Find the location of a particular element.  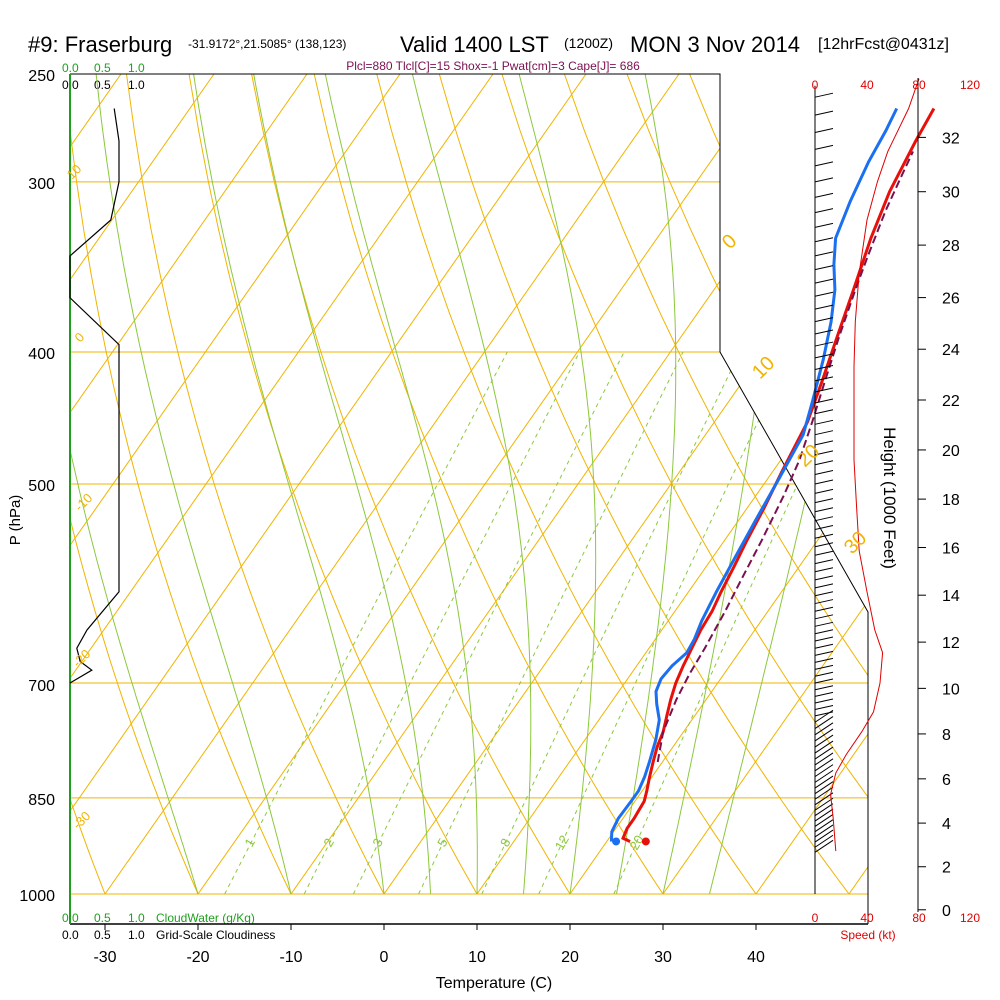

valid-time: Valid 1400 LST is located at coordinates (474, 44).